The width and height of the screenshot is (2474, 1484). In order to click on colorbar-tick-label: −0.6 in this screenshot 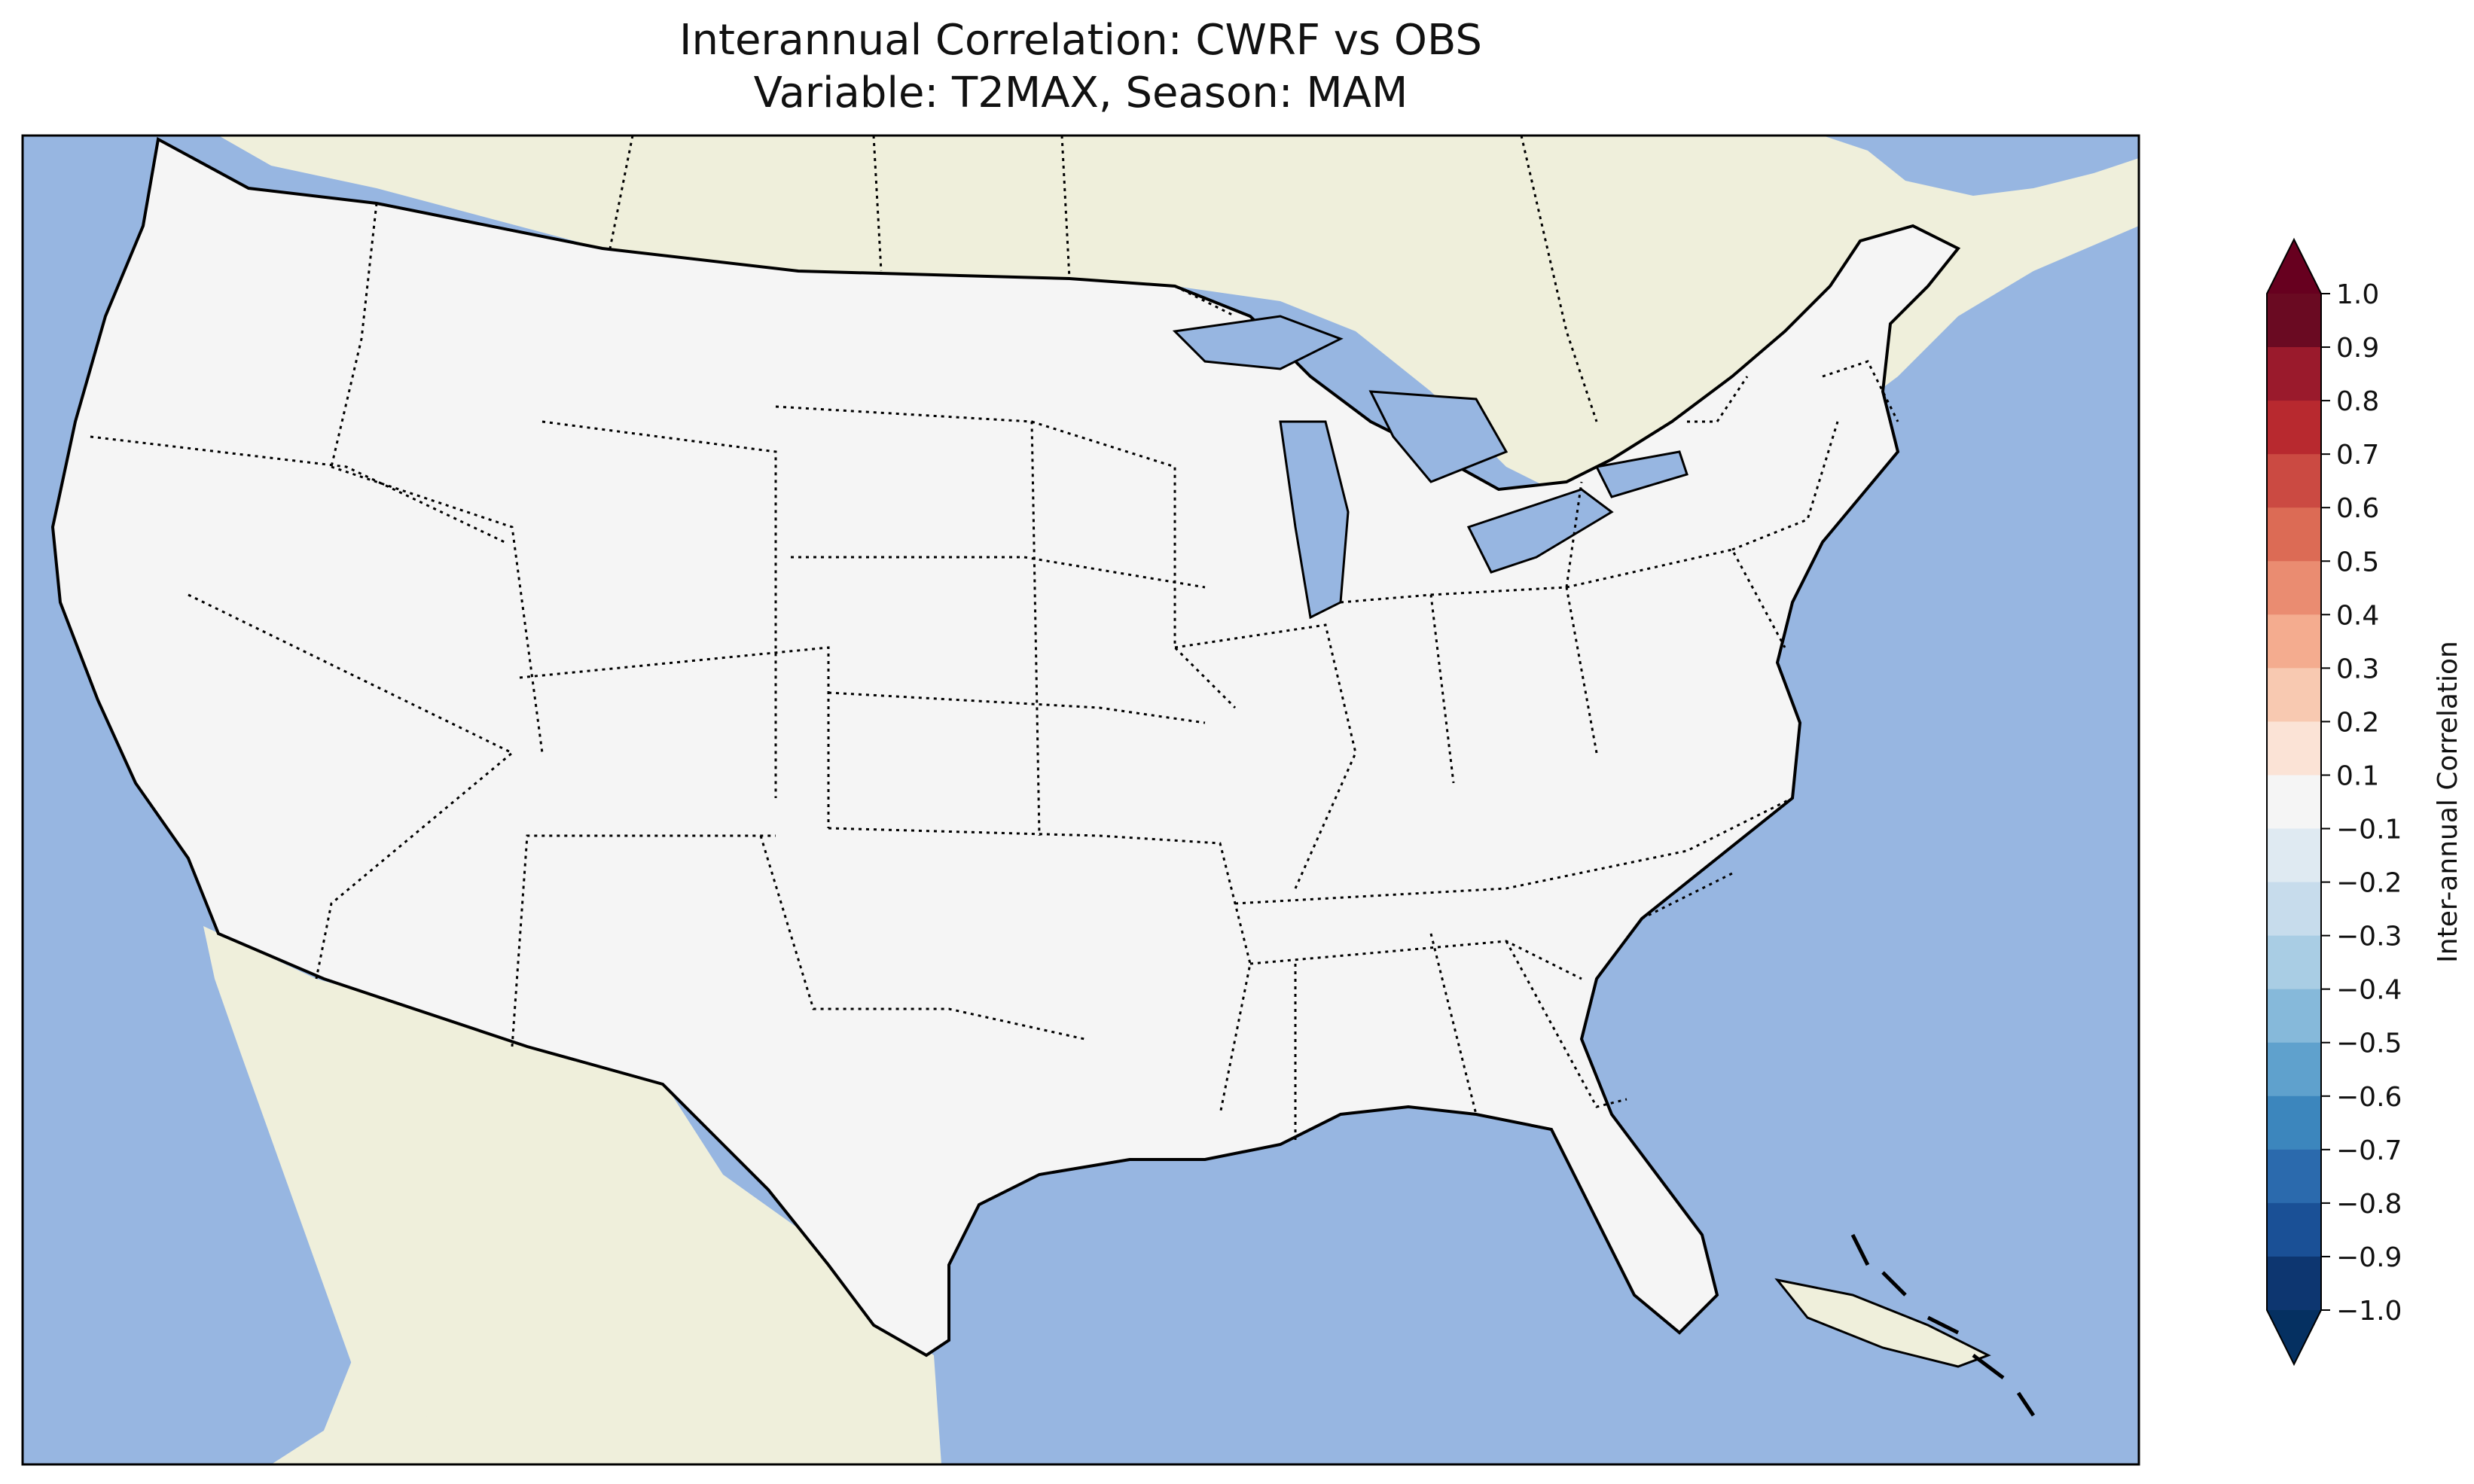, I will do `click(2369, 1097)`.